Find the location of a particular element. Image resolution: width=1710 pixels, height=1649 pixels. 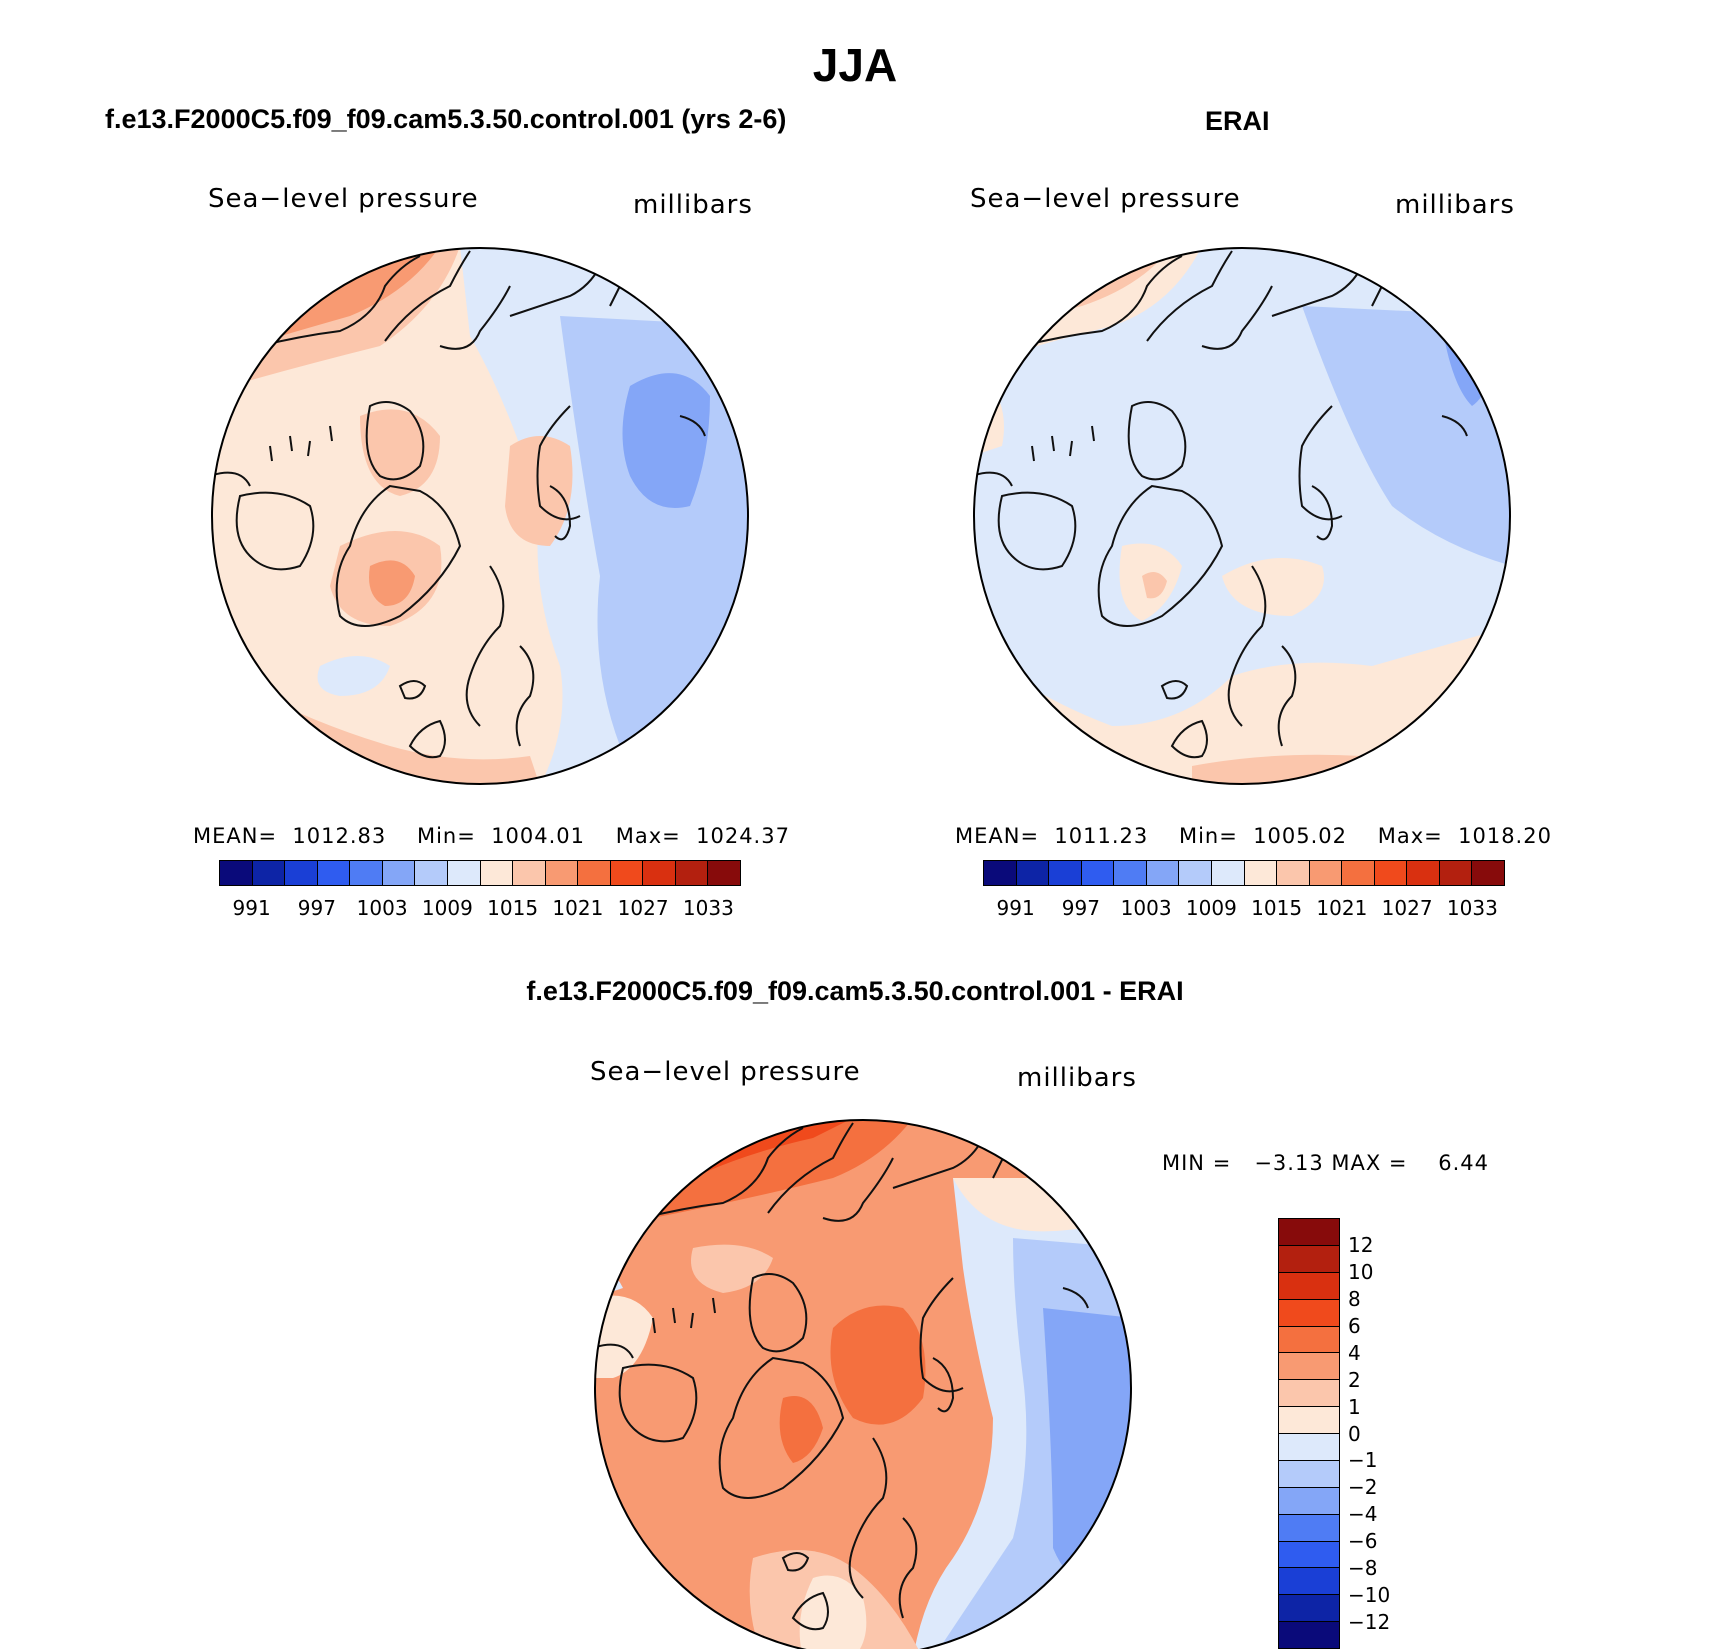

colorbar-tick-label: 0 is located at coordinates (1354, 1433).